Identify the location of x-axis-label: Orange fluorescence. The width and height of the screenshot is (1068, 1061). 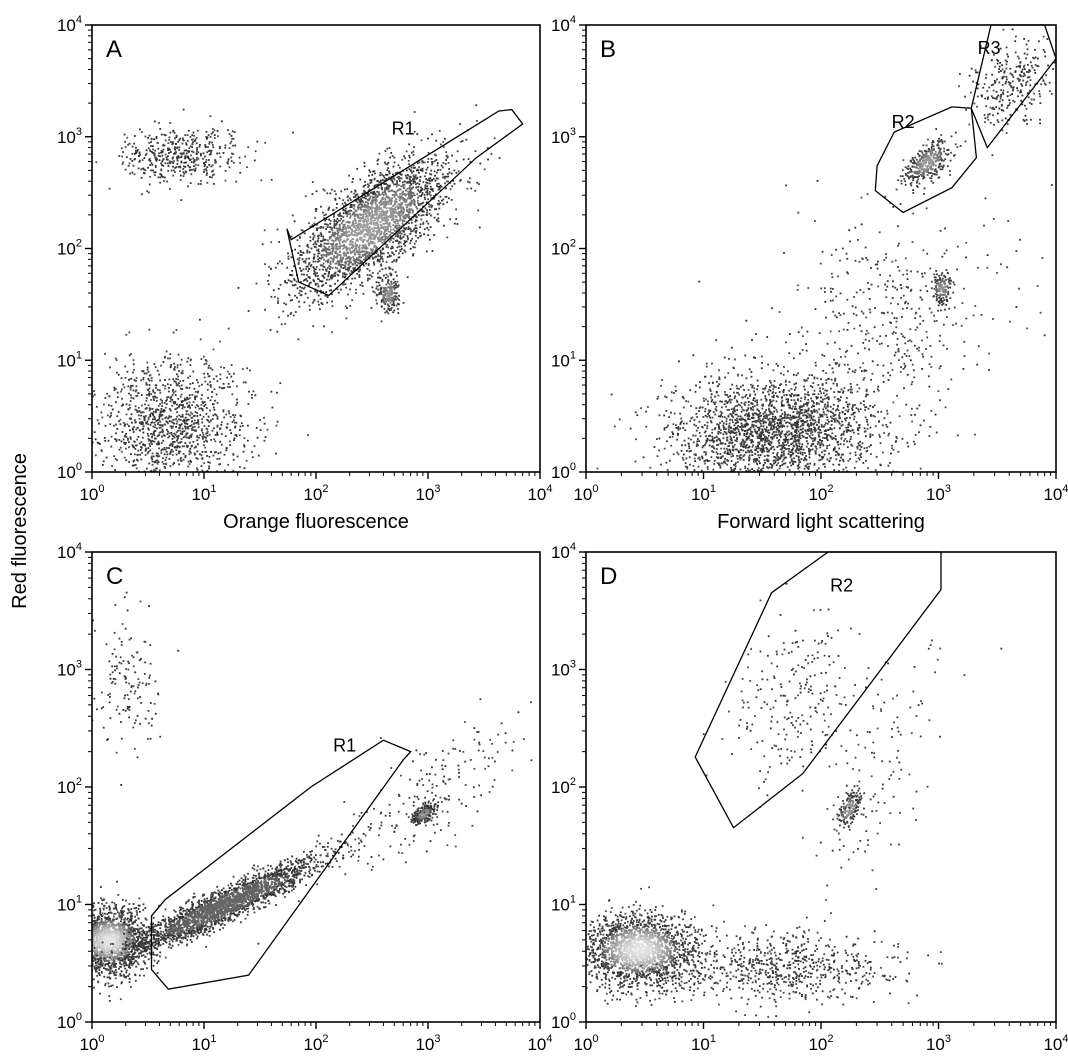
(316, 522).